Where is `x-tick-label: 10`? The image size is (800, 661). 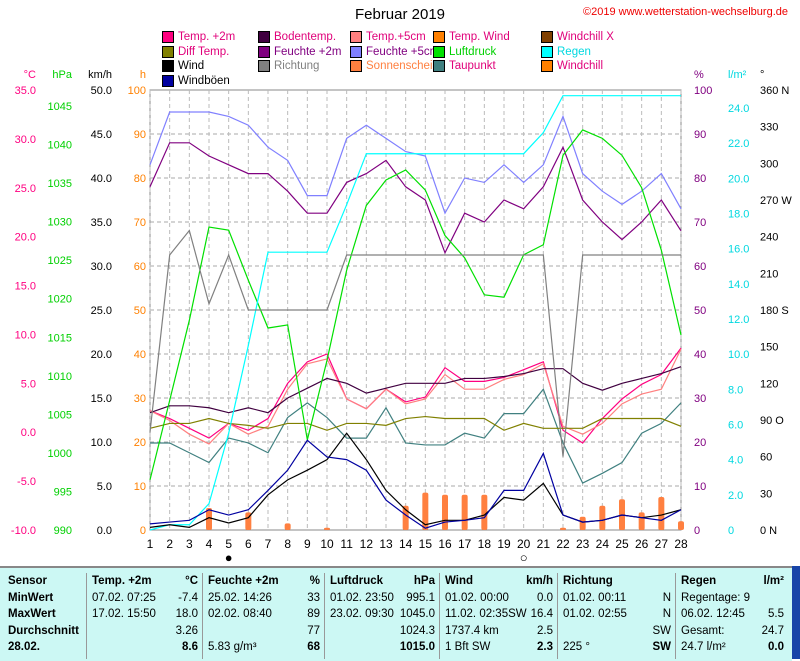 x-tick-label: 10 is located at coordinates (327, 544).